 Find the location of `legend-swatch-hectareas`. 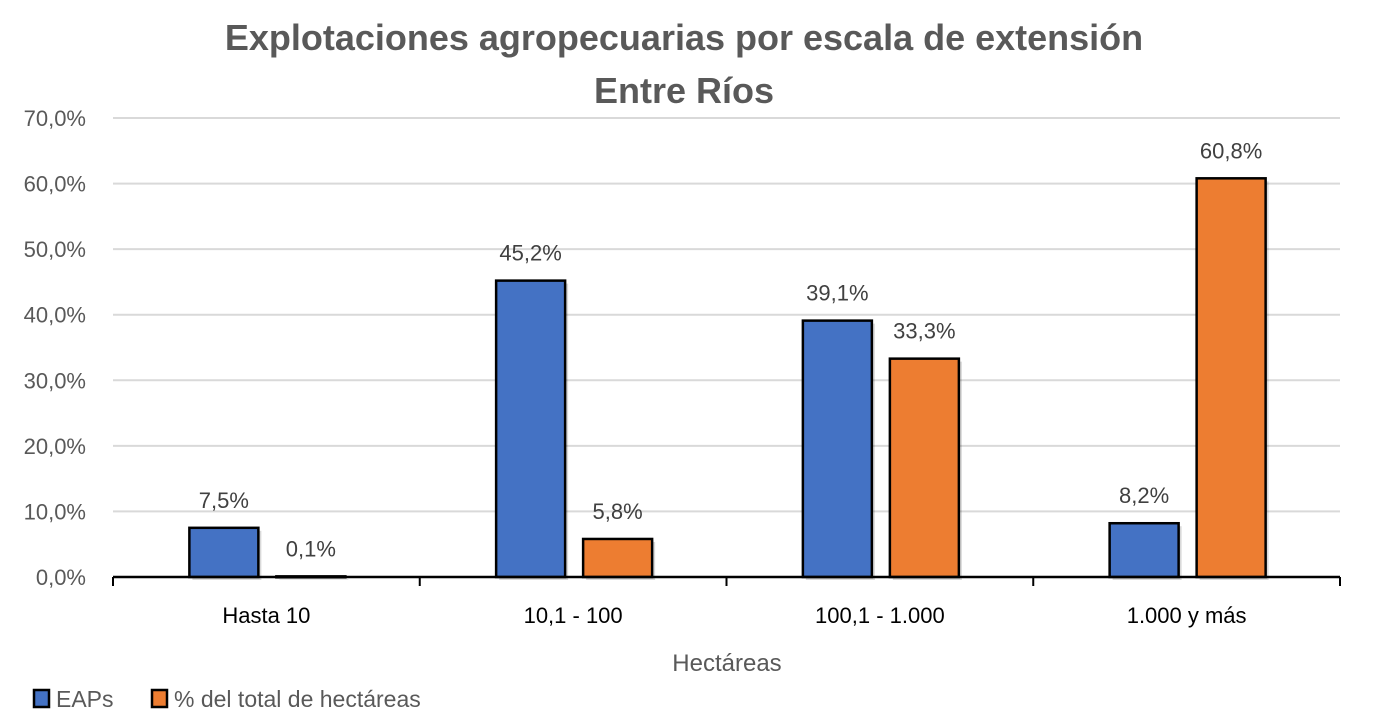

legend-swatch-hectareas is located at coordinates (159, 698).